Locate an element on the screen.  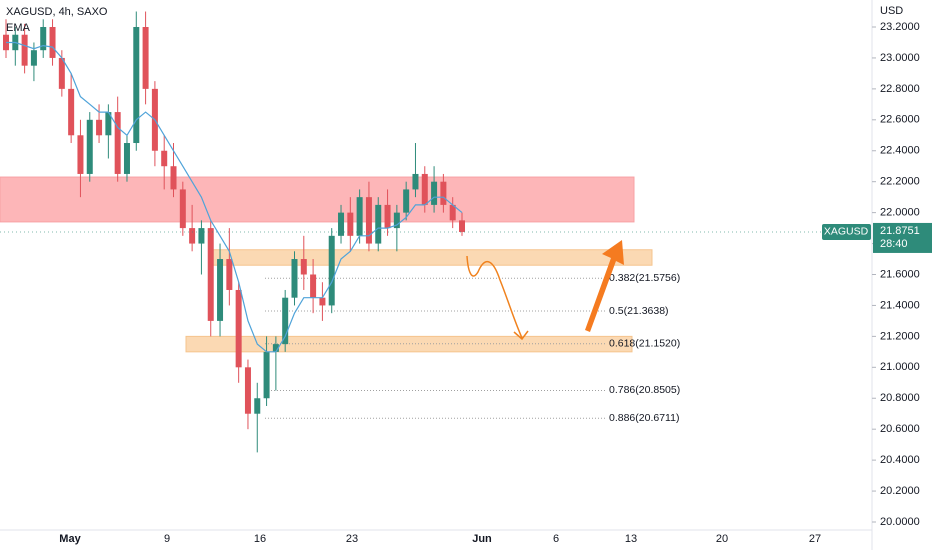
symbol-tag-text: XAGUSD is located at coordinates (846, 232).